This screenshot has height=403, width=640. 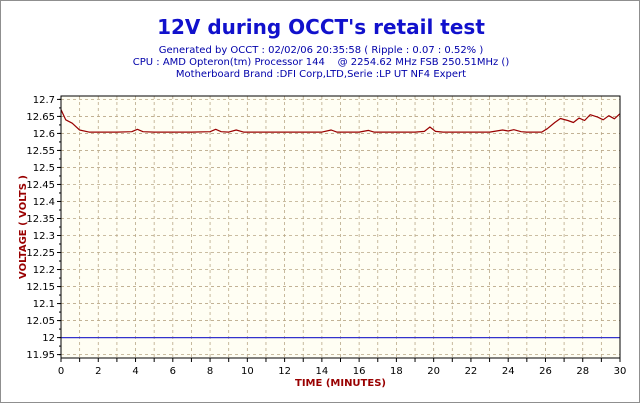 I want to click on chart-title: 12V during OCCT's retail test, so click(x=321, y=27).